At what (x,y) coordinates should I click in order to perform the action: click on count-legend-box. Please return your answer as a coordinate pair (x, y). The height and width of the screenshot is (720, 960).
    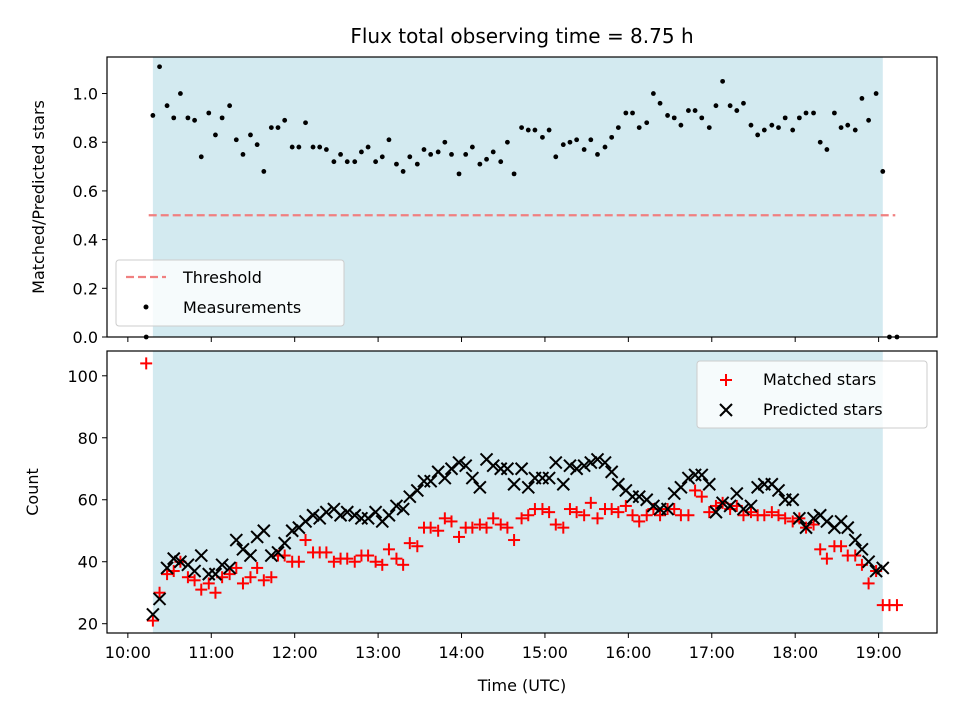
    Looking at the image, I should click on (812, 394).